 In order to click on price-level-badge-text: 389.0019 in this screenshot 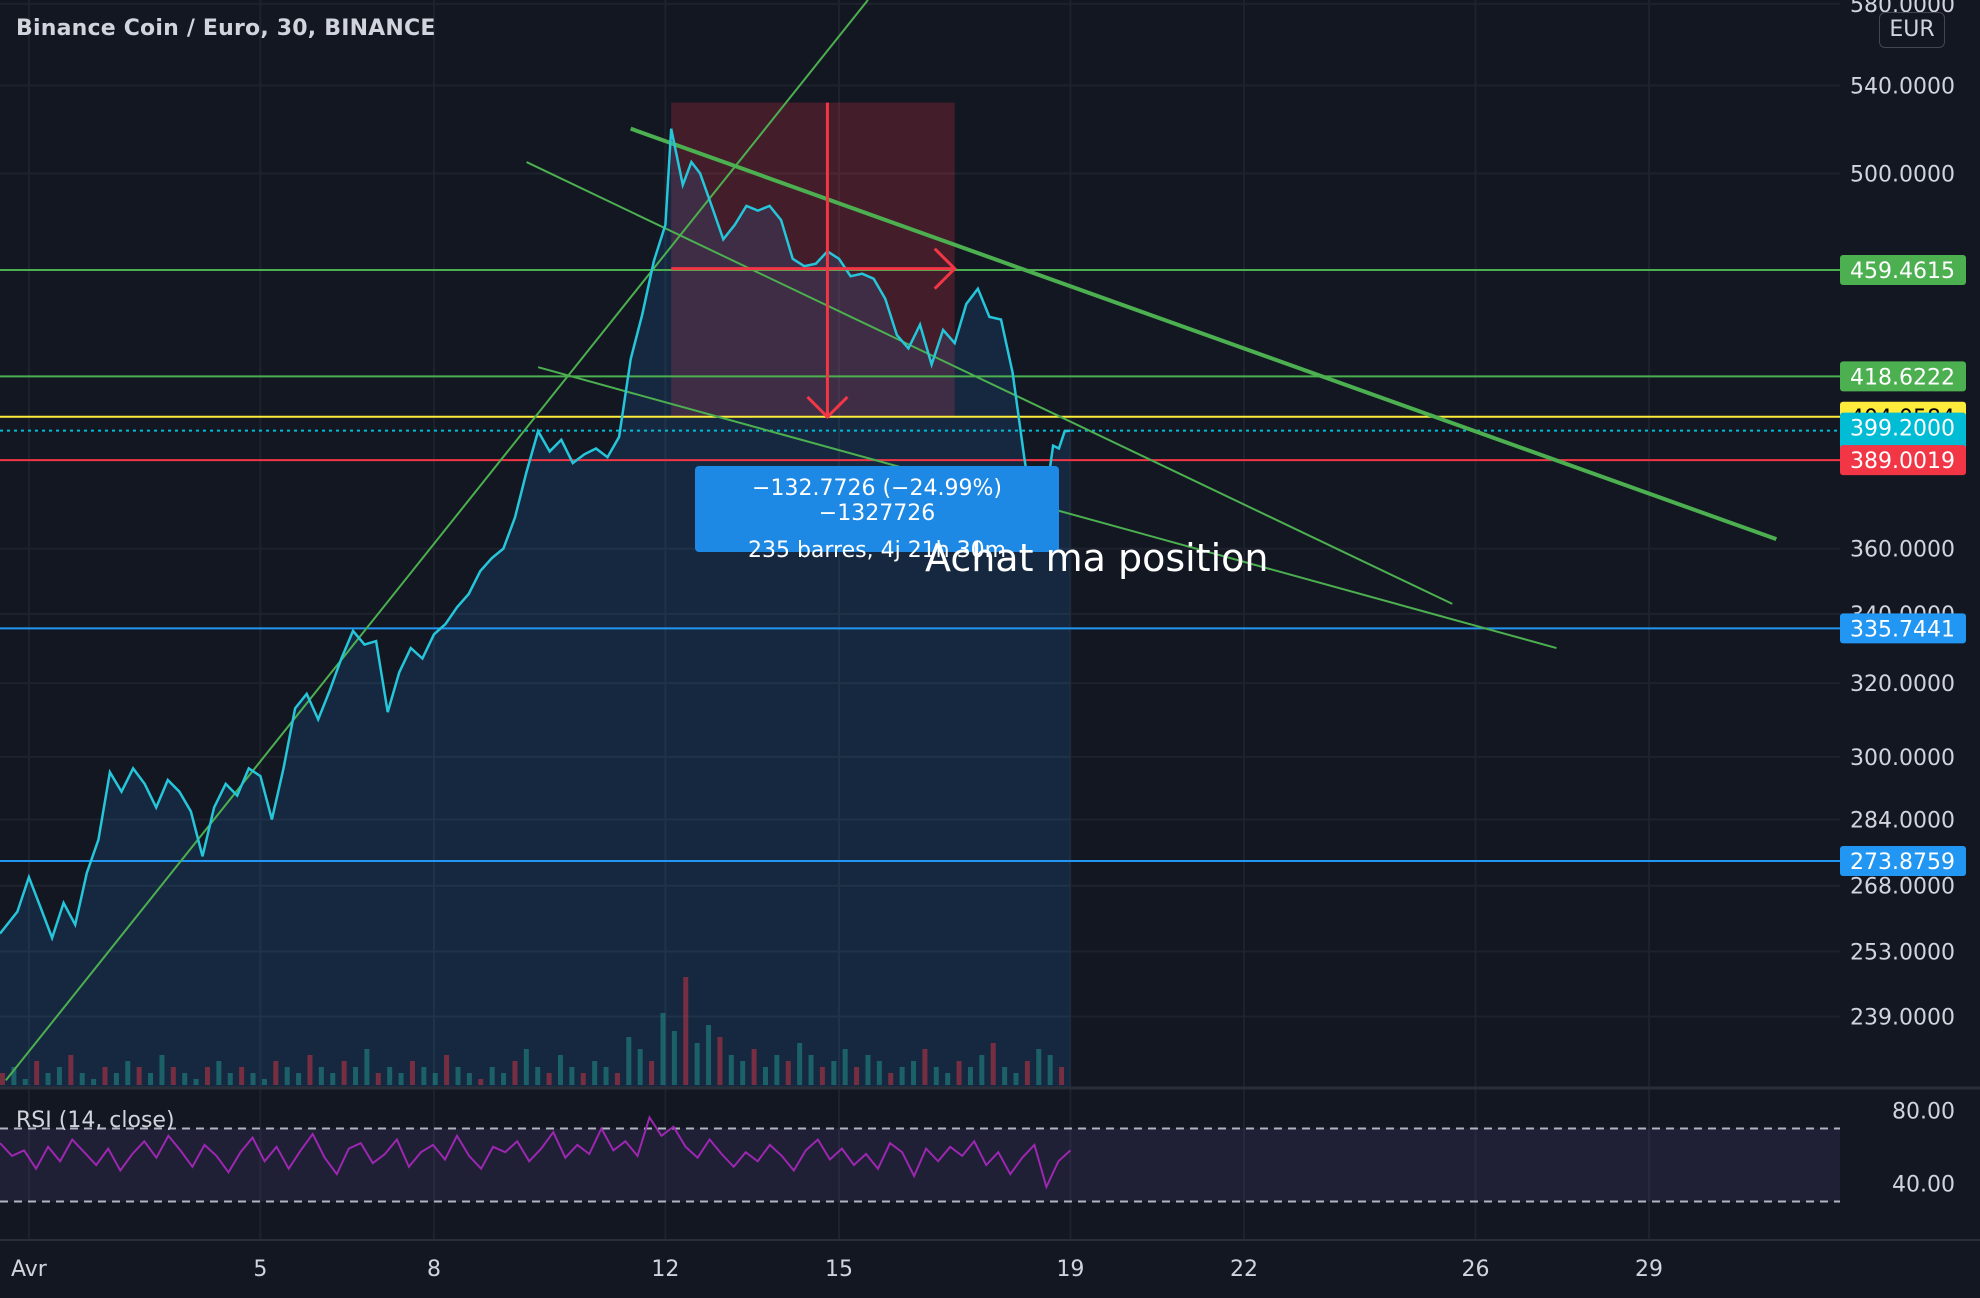, I will do `click(1902, 461)`.